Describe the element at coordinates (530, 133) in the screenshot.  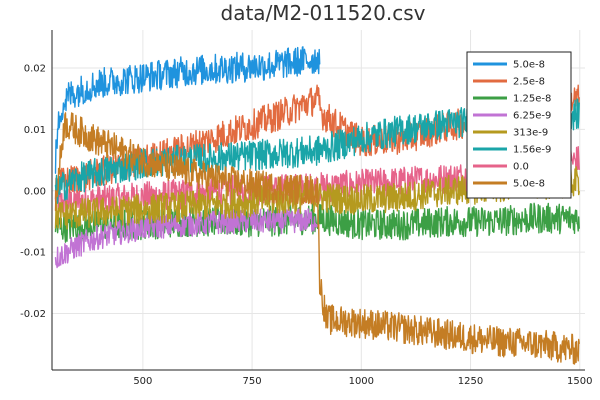
I see `legend-label: 313e-9` at that location.